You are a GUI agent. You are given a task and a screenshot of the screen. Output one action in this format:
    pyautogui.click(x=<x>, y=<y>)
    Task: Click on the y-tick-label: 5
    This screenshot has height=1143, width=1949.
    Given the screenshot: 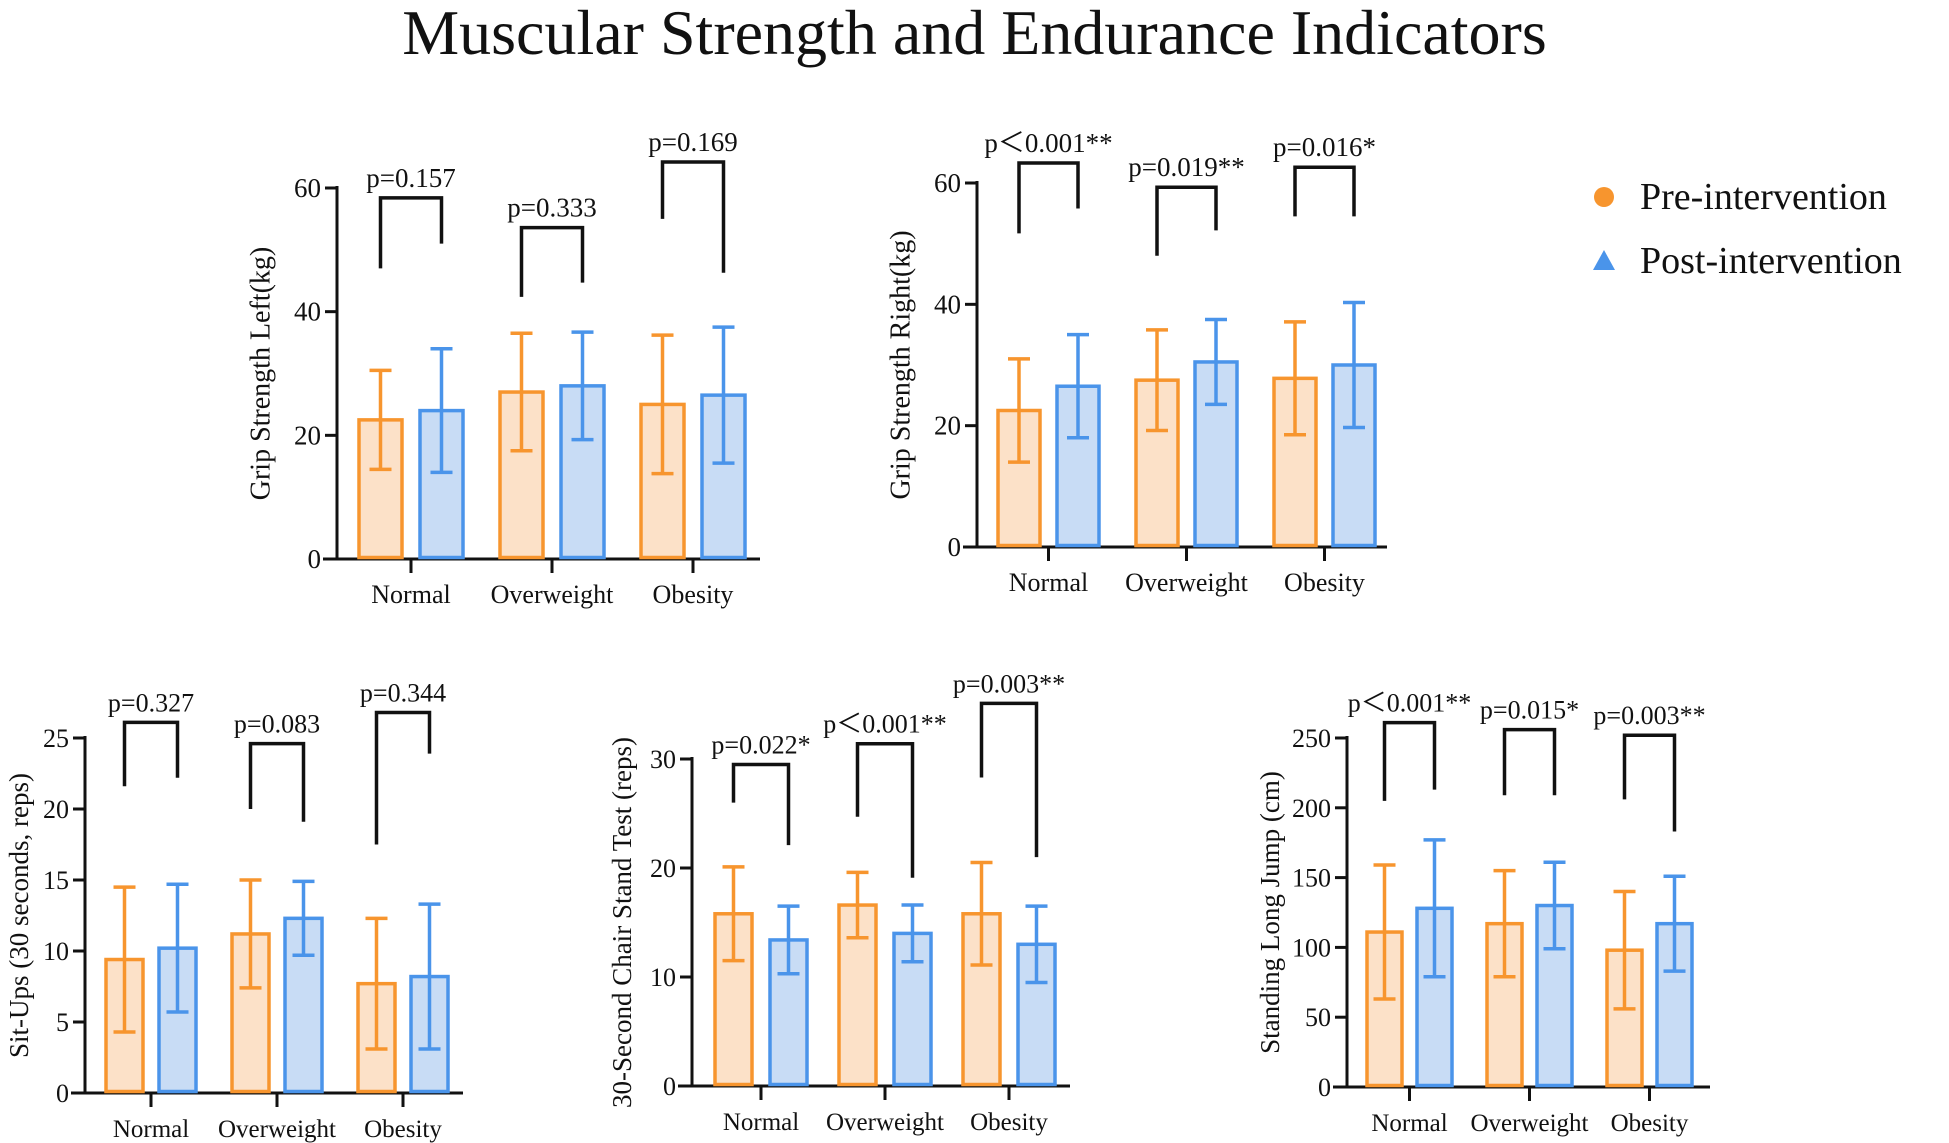 What is the action you would take?
    pyautogui.click(x=62, y=1022)
    